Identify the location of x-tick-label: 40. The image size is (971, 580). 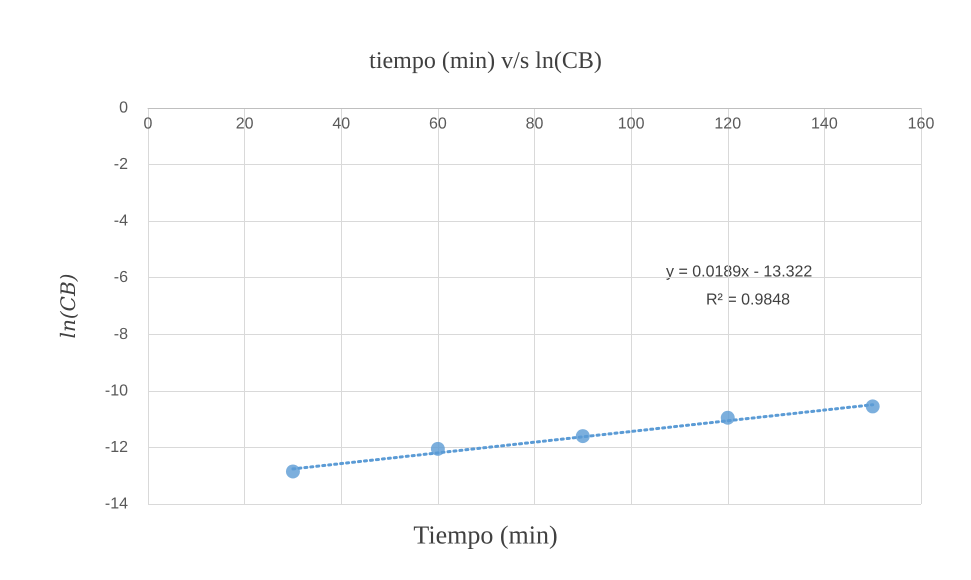
(341, 124).